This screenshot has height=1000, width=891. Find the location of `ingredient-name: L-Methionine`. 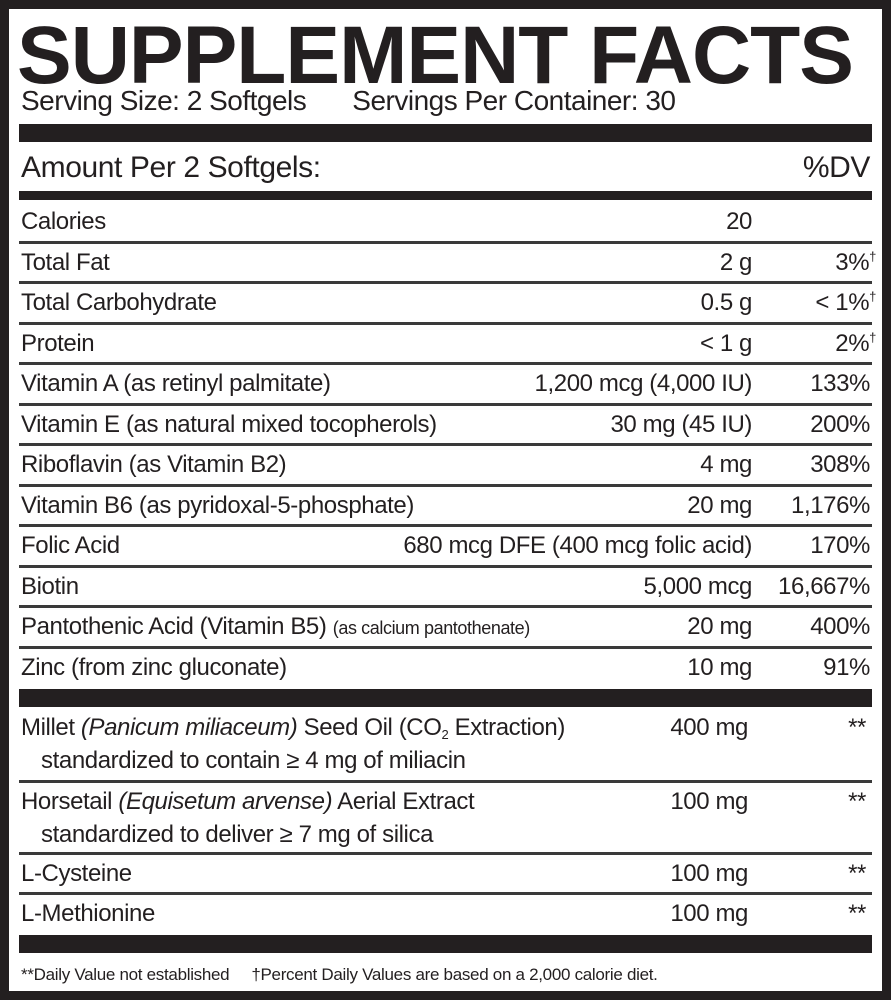

ingredient-name: L-Methionine is located at coordinates (88, 913).